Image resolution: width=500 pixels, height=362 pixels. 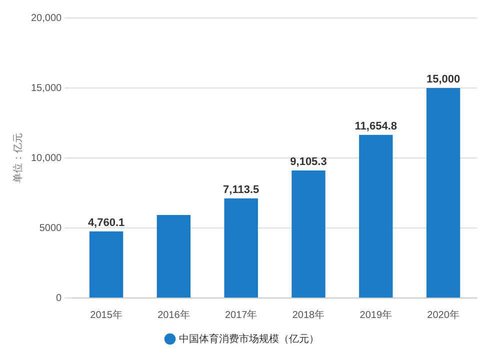 What do you see at coordinates (46, 18) in the screenshot?
I see `y-tick-label: 20,000` at bounding box center [46, 18].